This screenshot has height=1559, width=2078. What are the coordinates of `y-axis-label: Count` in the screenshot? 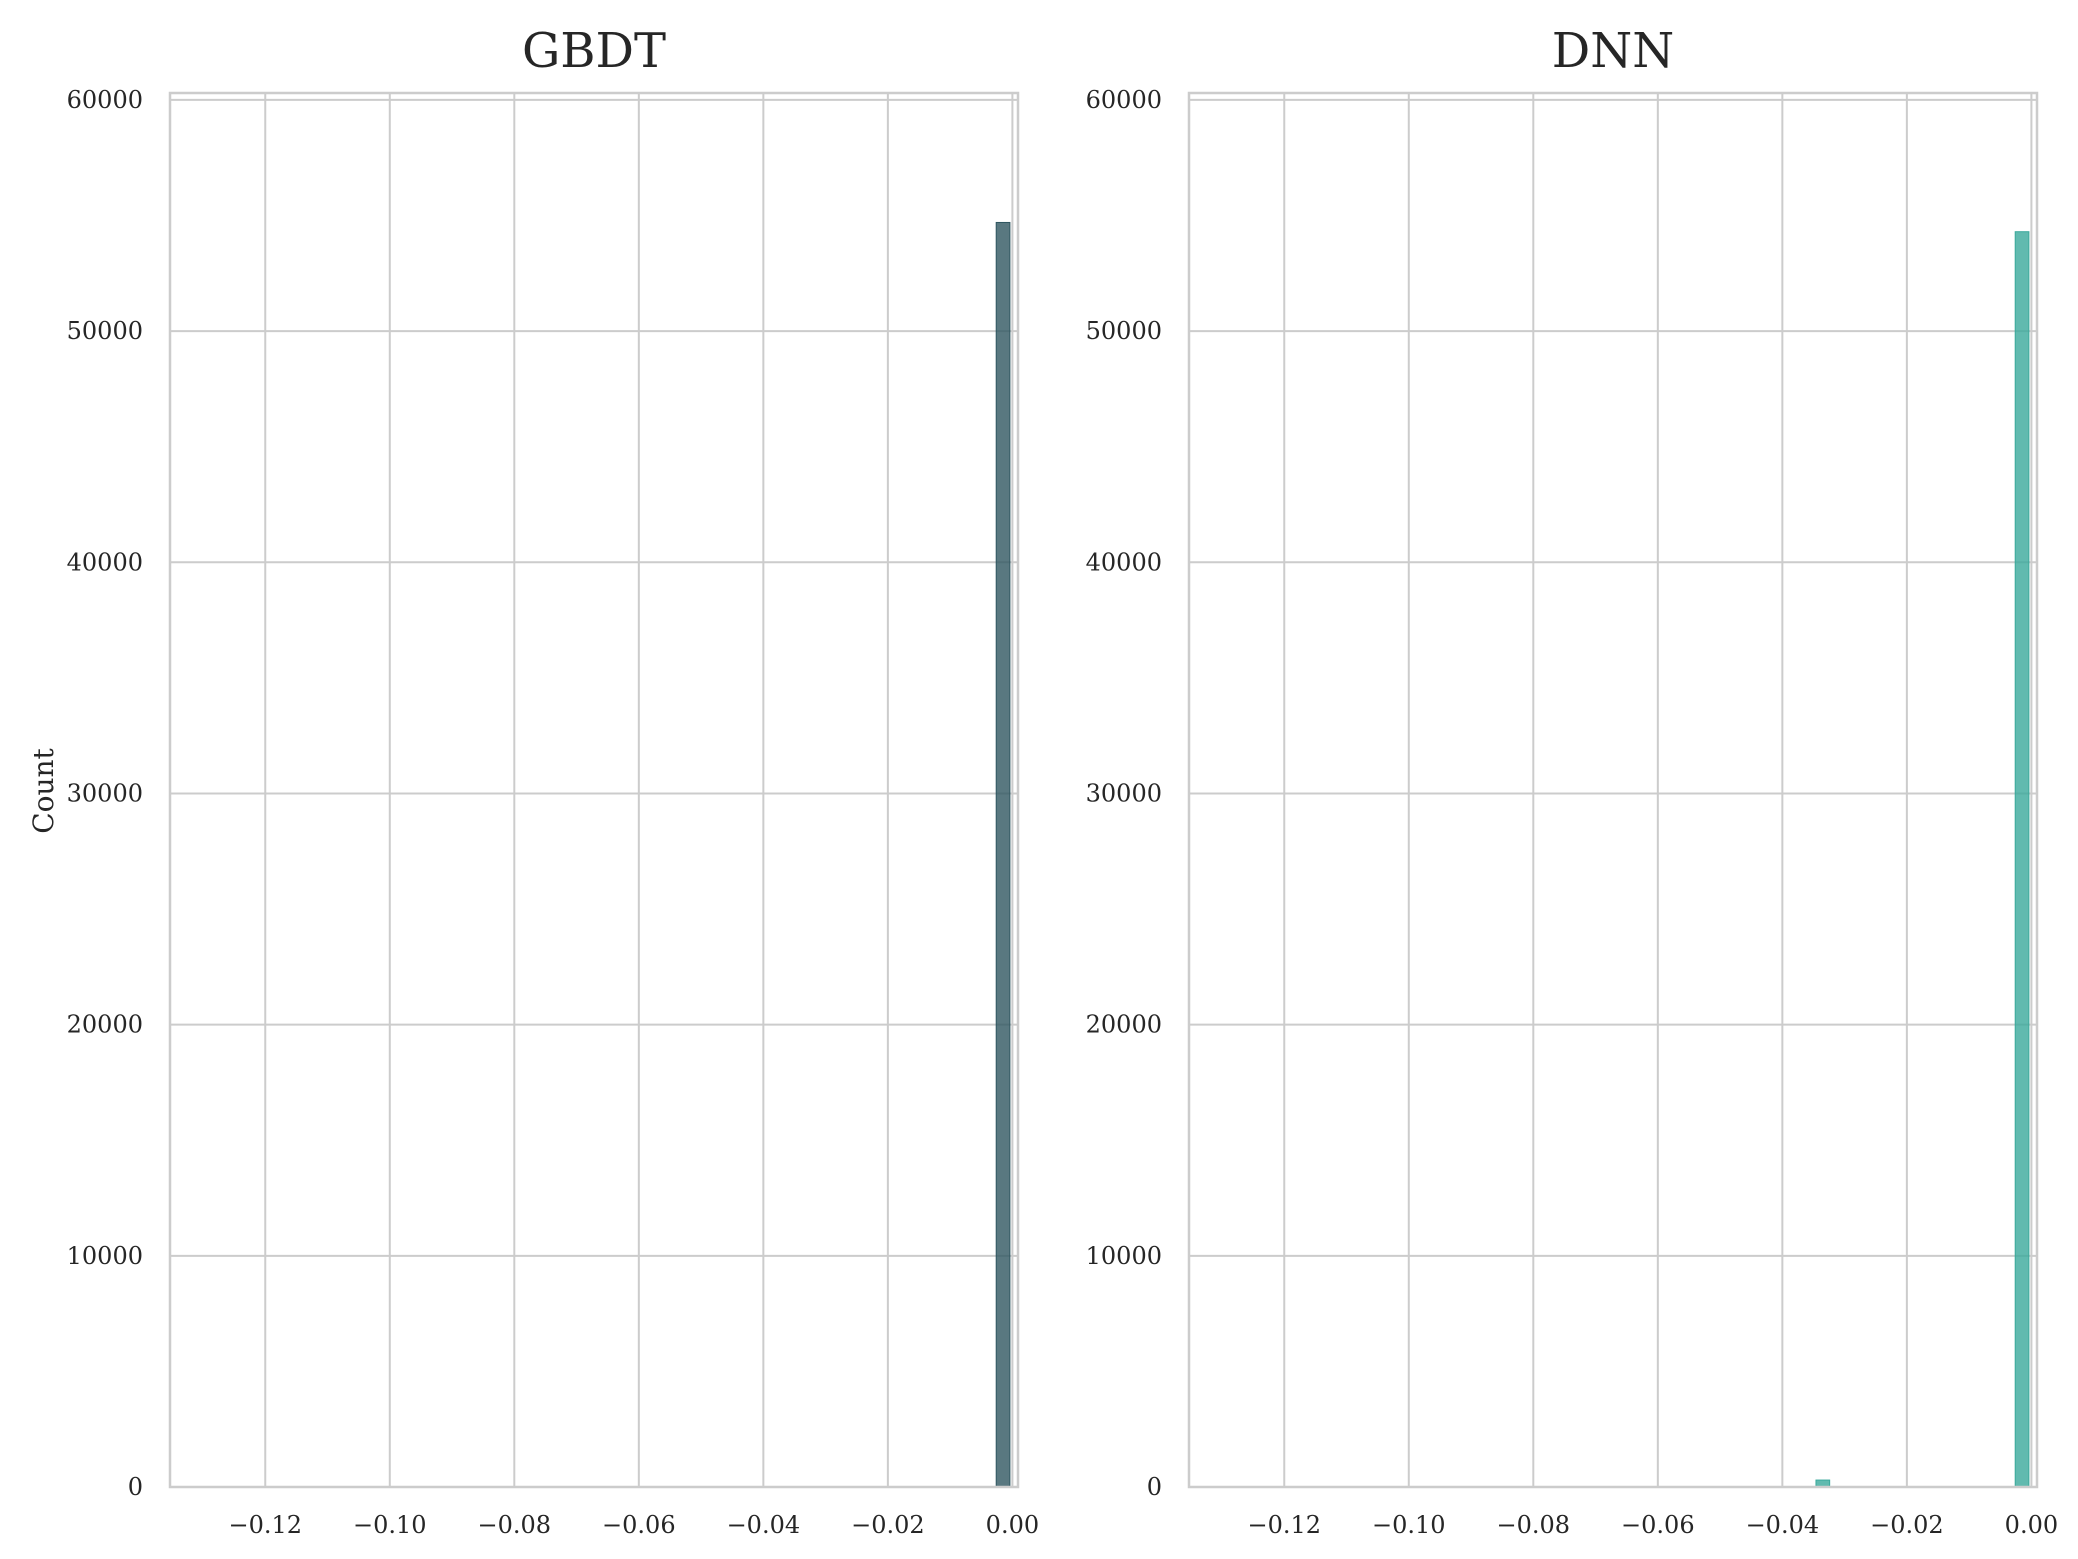 It's located at (43, 790).